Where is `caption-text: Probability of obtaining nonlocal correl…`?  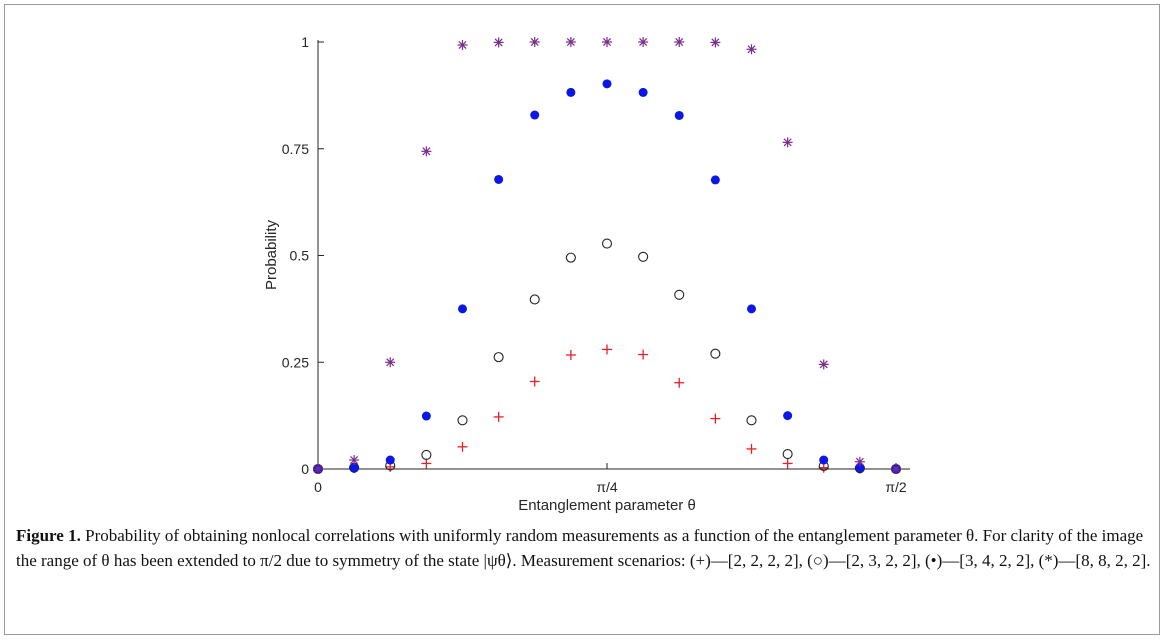 caption-text: Probability of obtaining nonlocal correl… is located at coordinates (583, 548).